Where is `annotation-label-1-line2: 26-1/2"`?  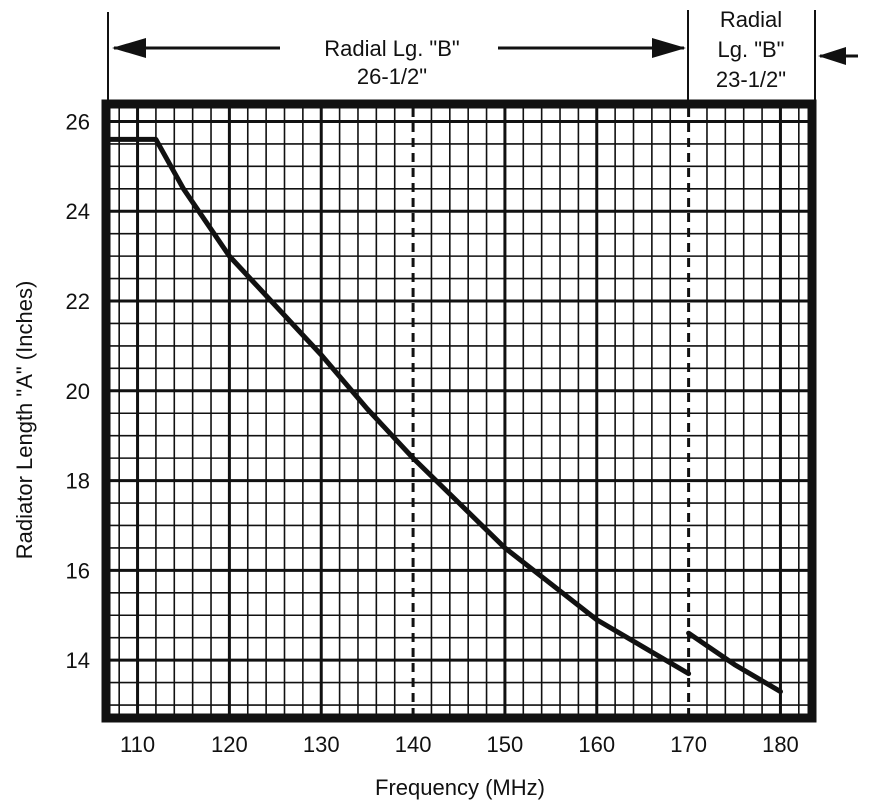
annotation-label-1-line2: 26-1/2" is located at coordinates (392, 76).